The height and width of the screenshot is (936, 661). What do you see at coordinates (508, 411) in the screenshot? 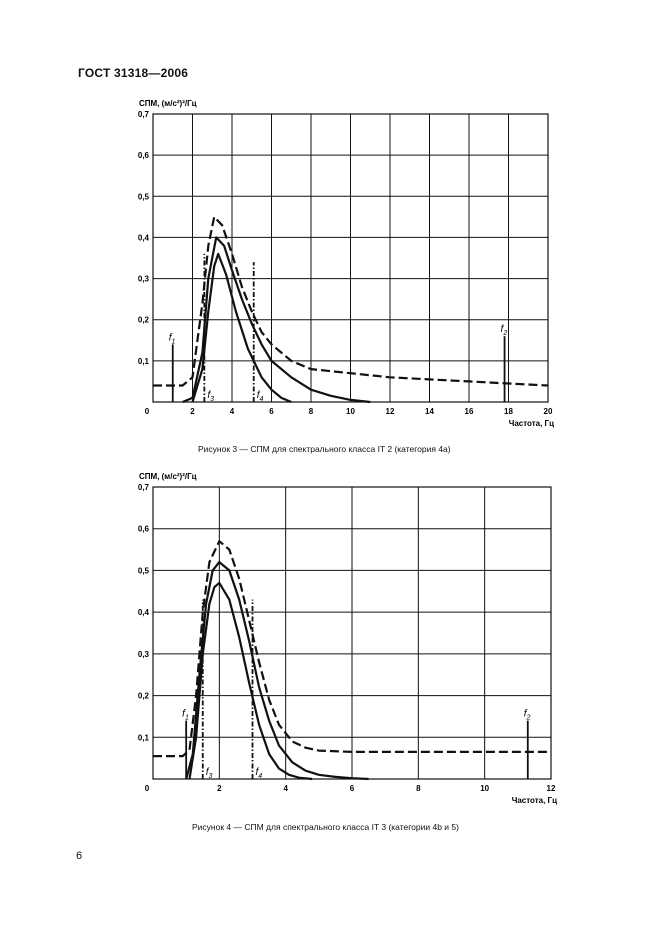
I see `x-tick-label: 18` at bounding box center [508, 411].